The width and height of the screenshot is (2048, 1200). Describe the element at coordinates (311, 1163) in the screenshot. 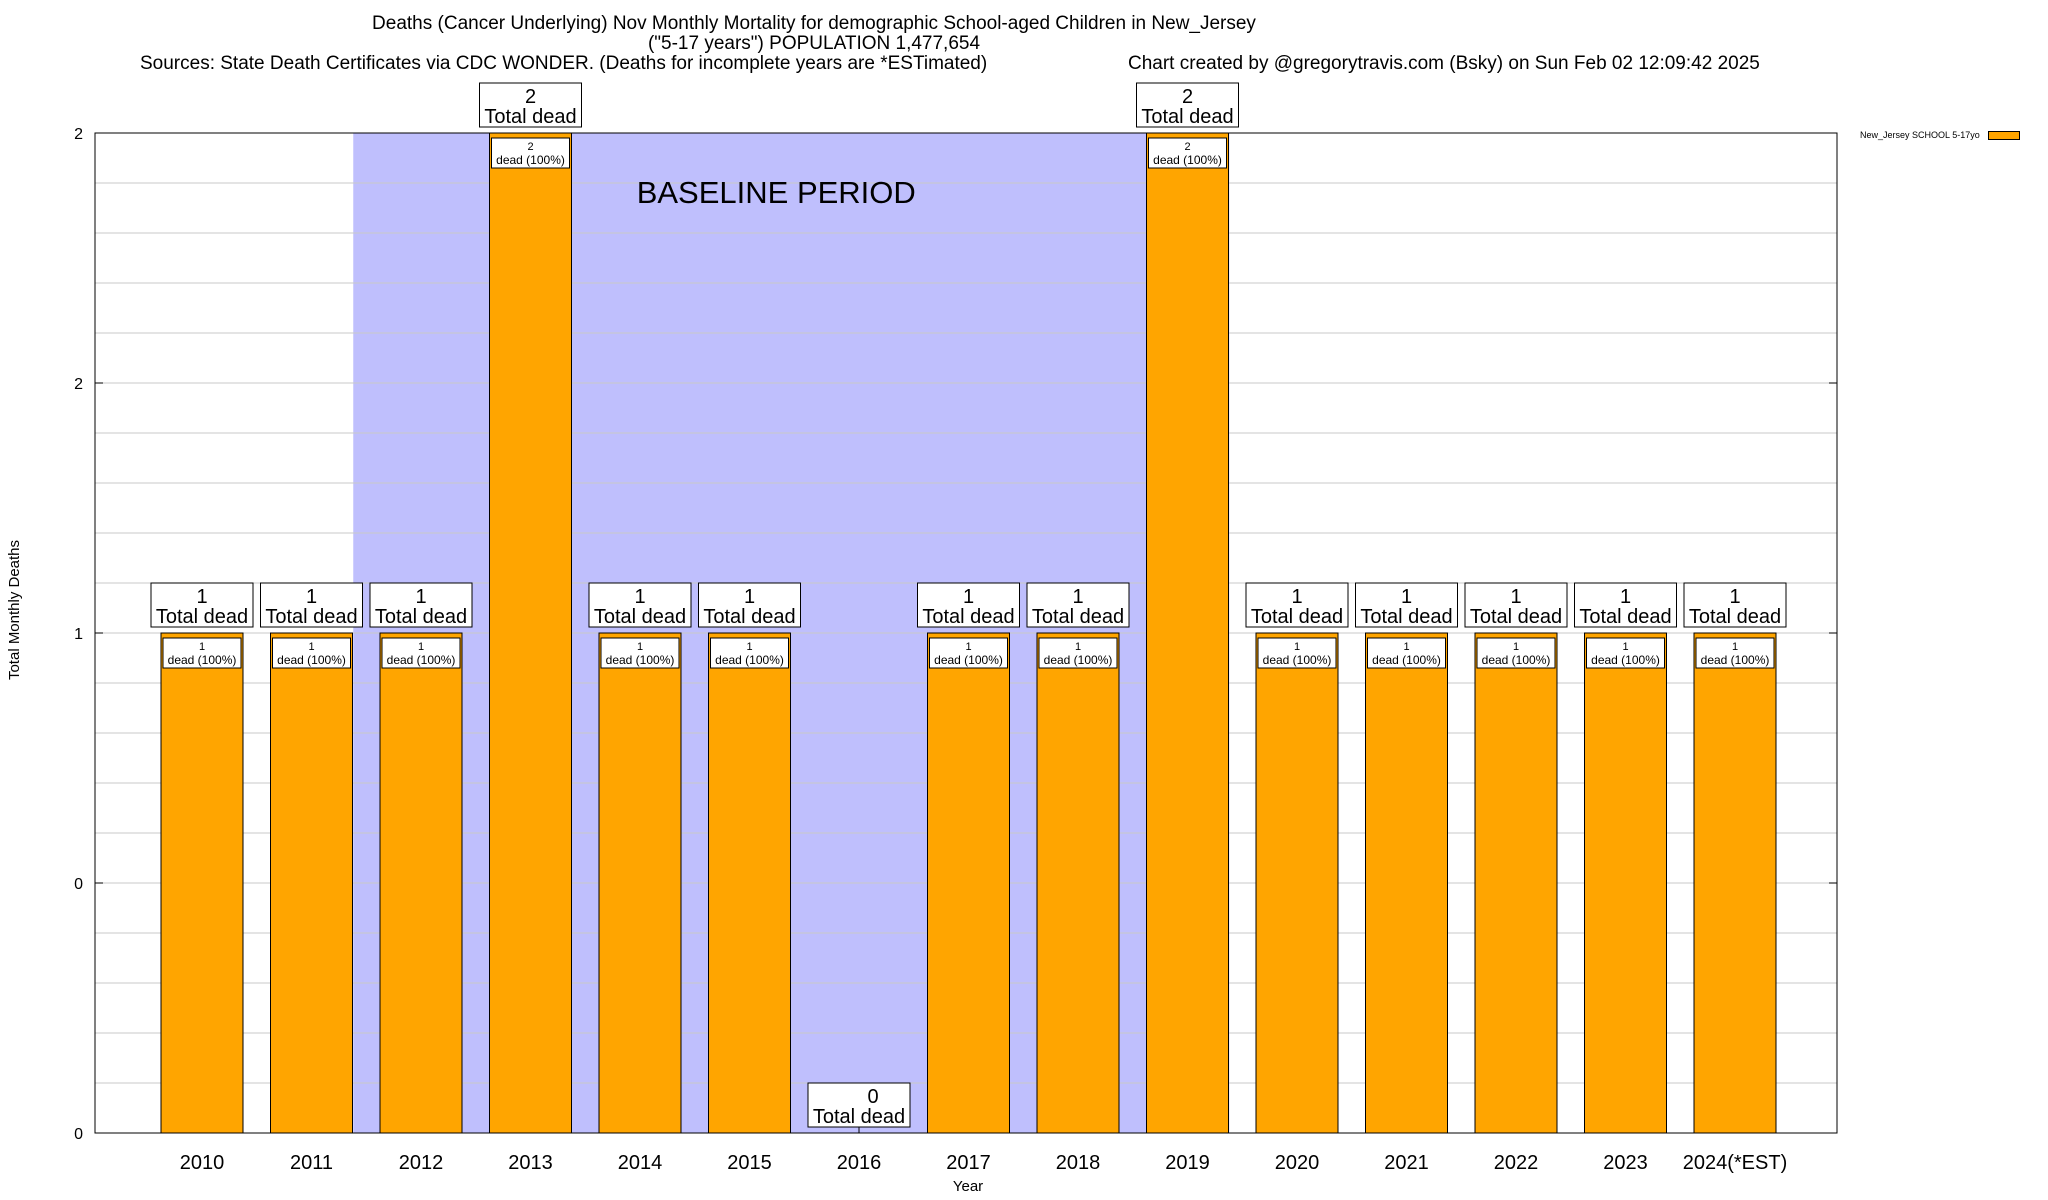

I see `x-tick-label: 2011` at that location.